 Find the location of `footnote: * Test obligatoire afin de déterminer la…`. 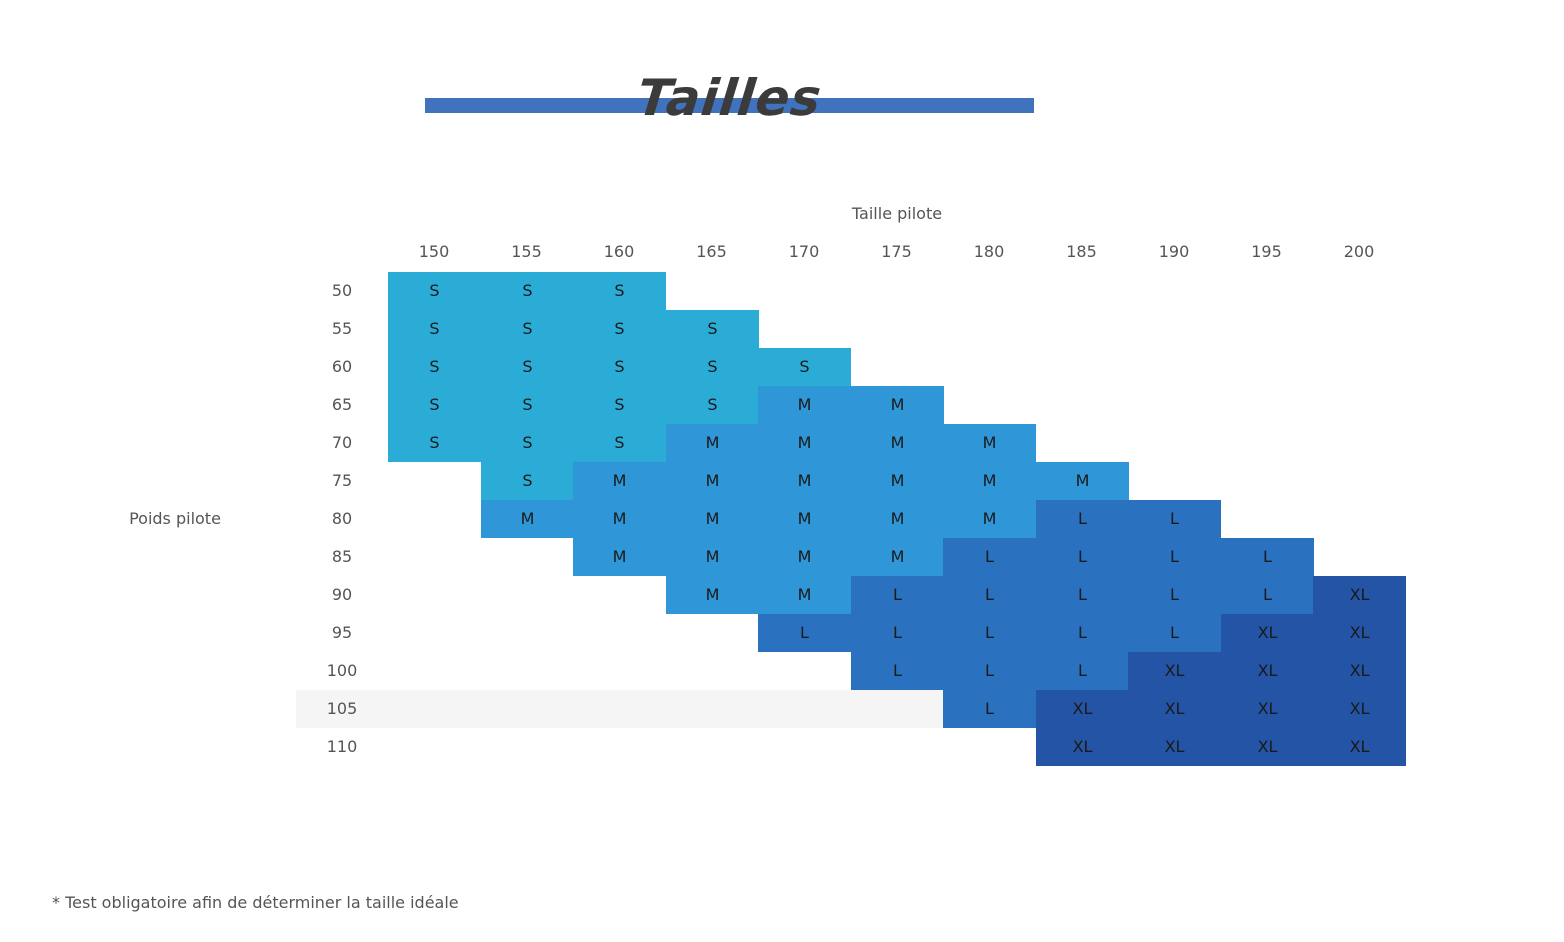

footnote: * Test obligatoire afin de déterminer la… is located at coordinates (255, 902).